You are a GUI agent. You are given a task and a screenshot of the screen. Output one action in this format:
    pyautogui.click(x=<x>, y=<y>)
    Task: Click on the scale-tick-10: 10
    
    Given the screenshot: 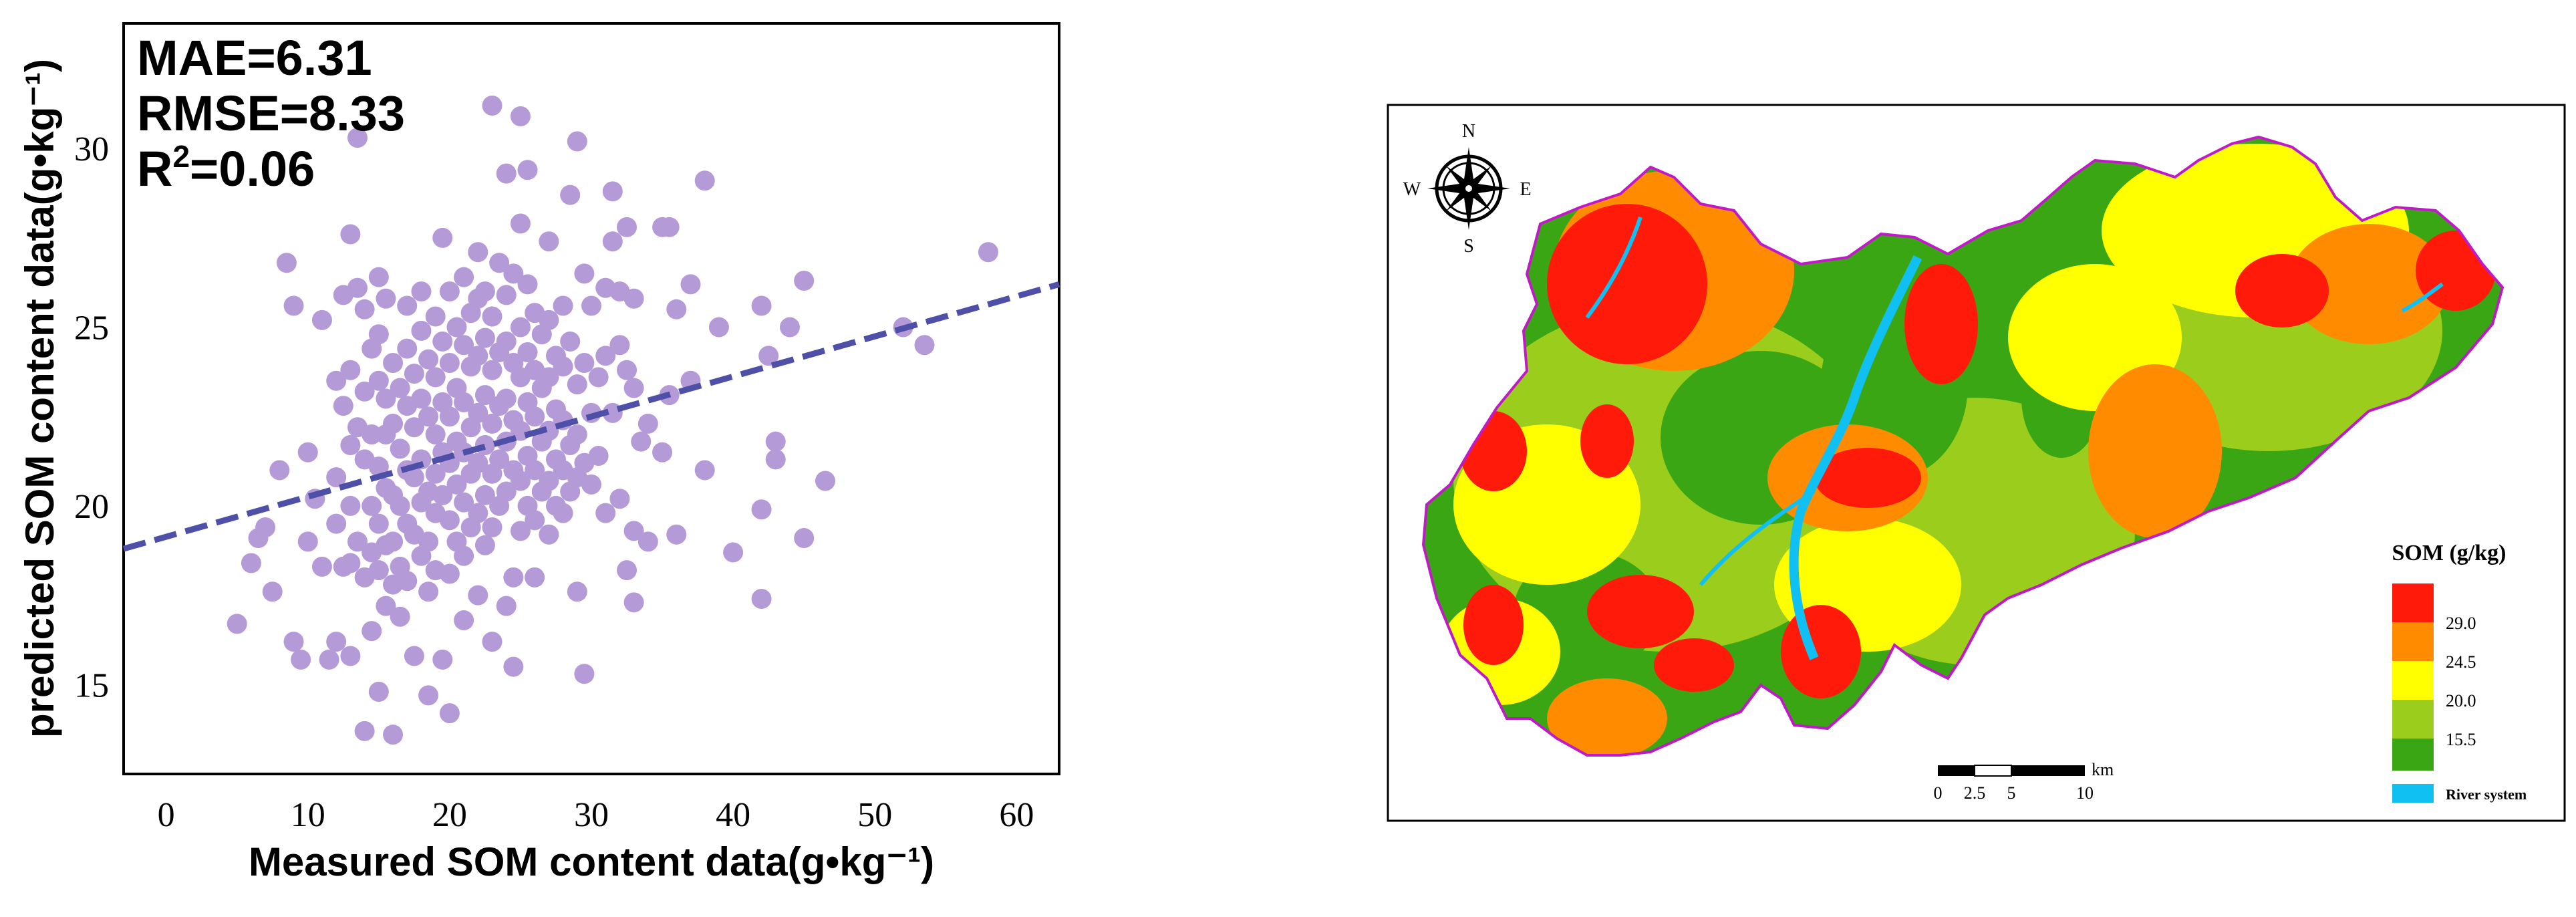 What is the action you would take?
    pyautogui.click(x=2085, y=793)
    